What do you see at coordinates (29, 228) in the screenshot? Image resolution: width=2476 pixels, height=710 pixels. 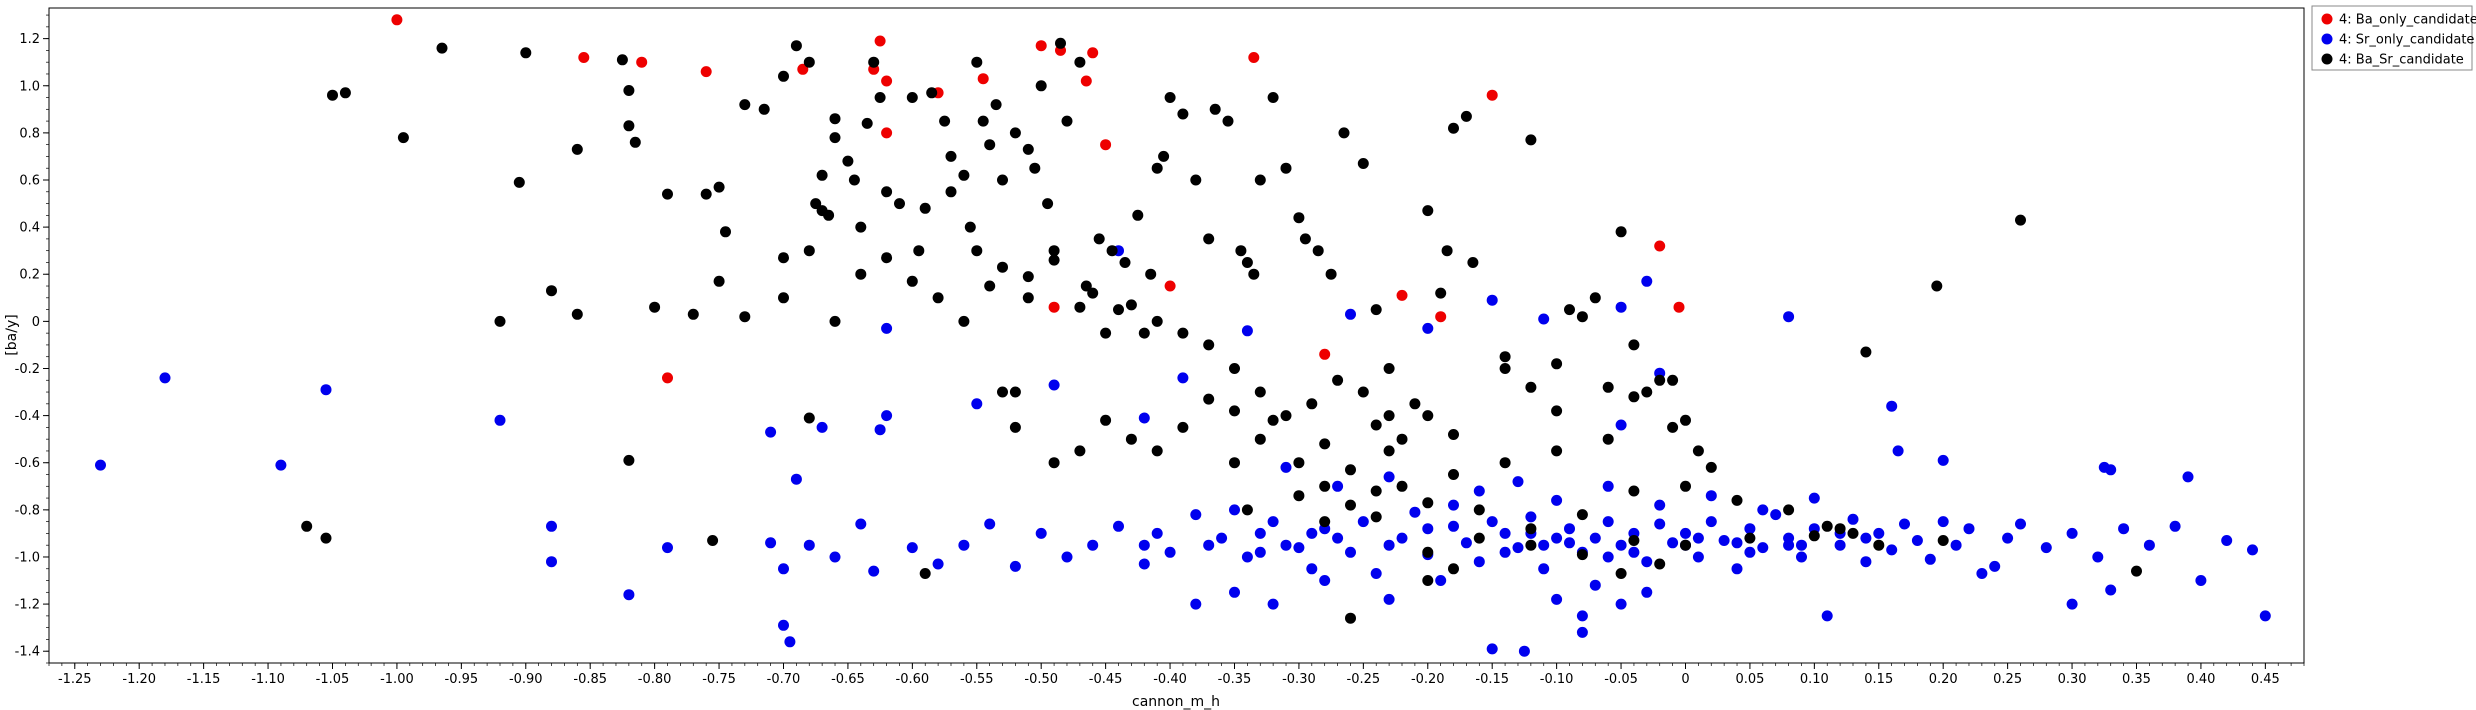 I see `y-tick-label: 0.4` at bounding box center [29, 228].